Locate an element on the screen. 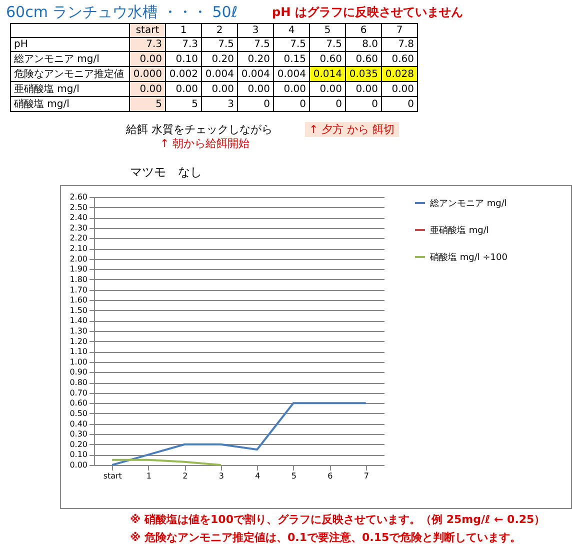 The width and height of the screenshot is (584, 554). x-tick-label: 7 is located at coordinates (366, 476).